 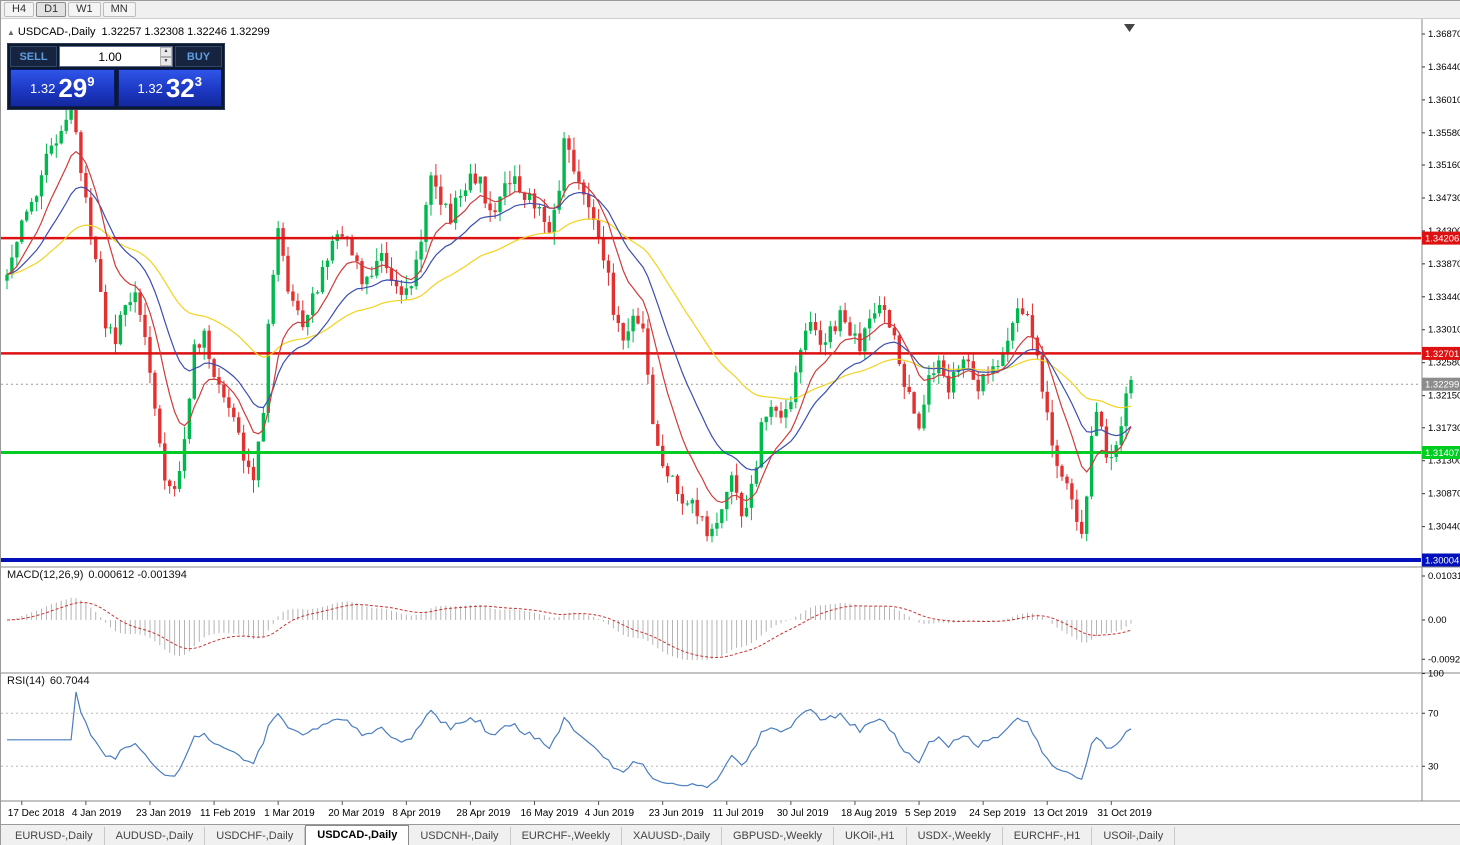 What do you see at coordinates (610, 813) in the screenshot?
I see `svg-text: 4 Jun 2019` at bounding box center [610, 813].